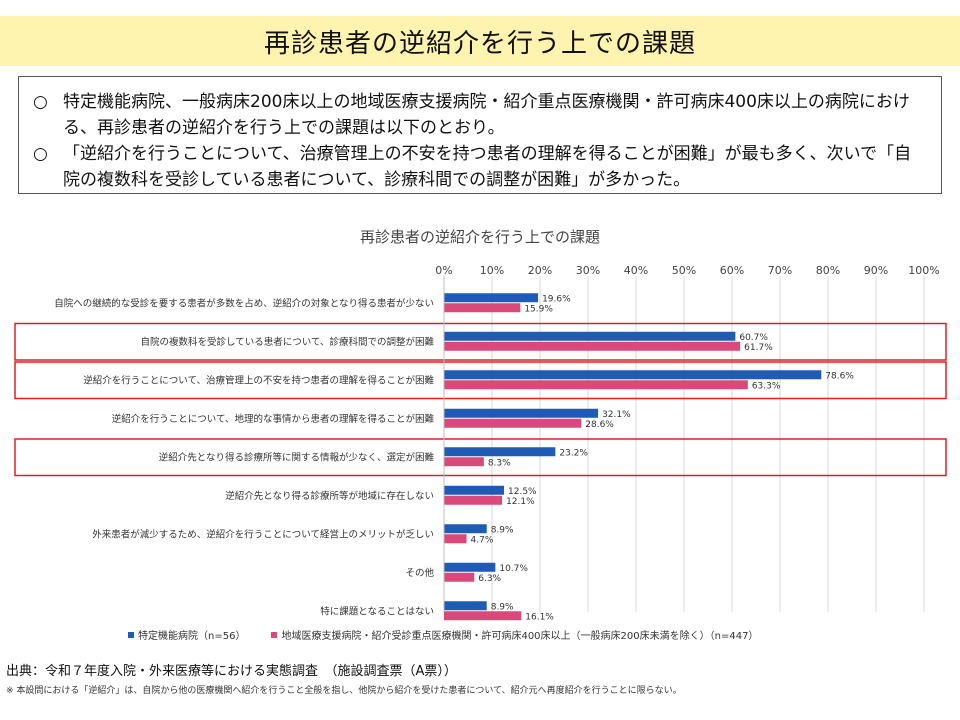  Describe the element at coordinates (538, 309) in the screenshot. I see `data-label: 15.9%` at that location.